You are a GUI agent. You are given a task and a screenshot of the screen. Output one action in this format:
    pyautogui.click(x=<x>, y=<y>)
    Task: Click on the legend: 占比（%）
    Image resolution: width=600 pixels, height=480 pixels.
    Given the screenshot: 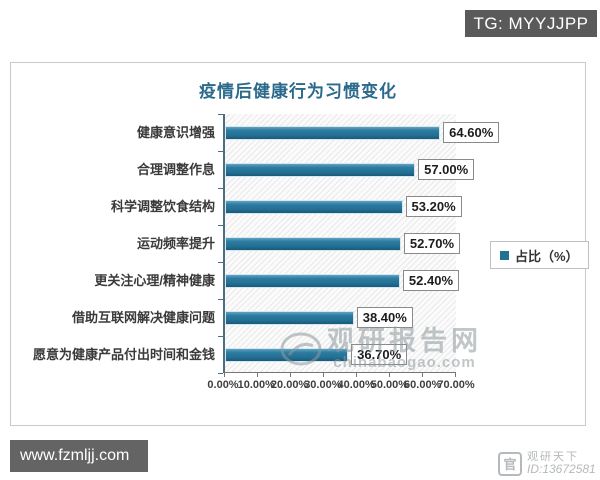 What is the action you would take?
    pyautogui.click(x=539, y=255)
    